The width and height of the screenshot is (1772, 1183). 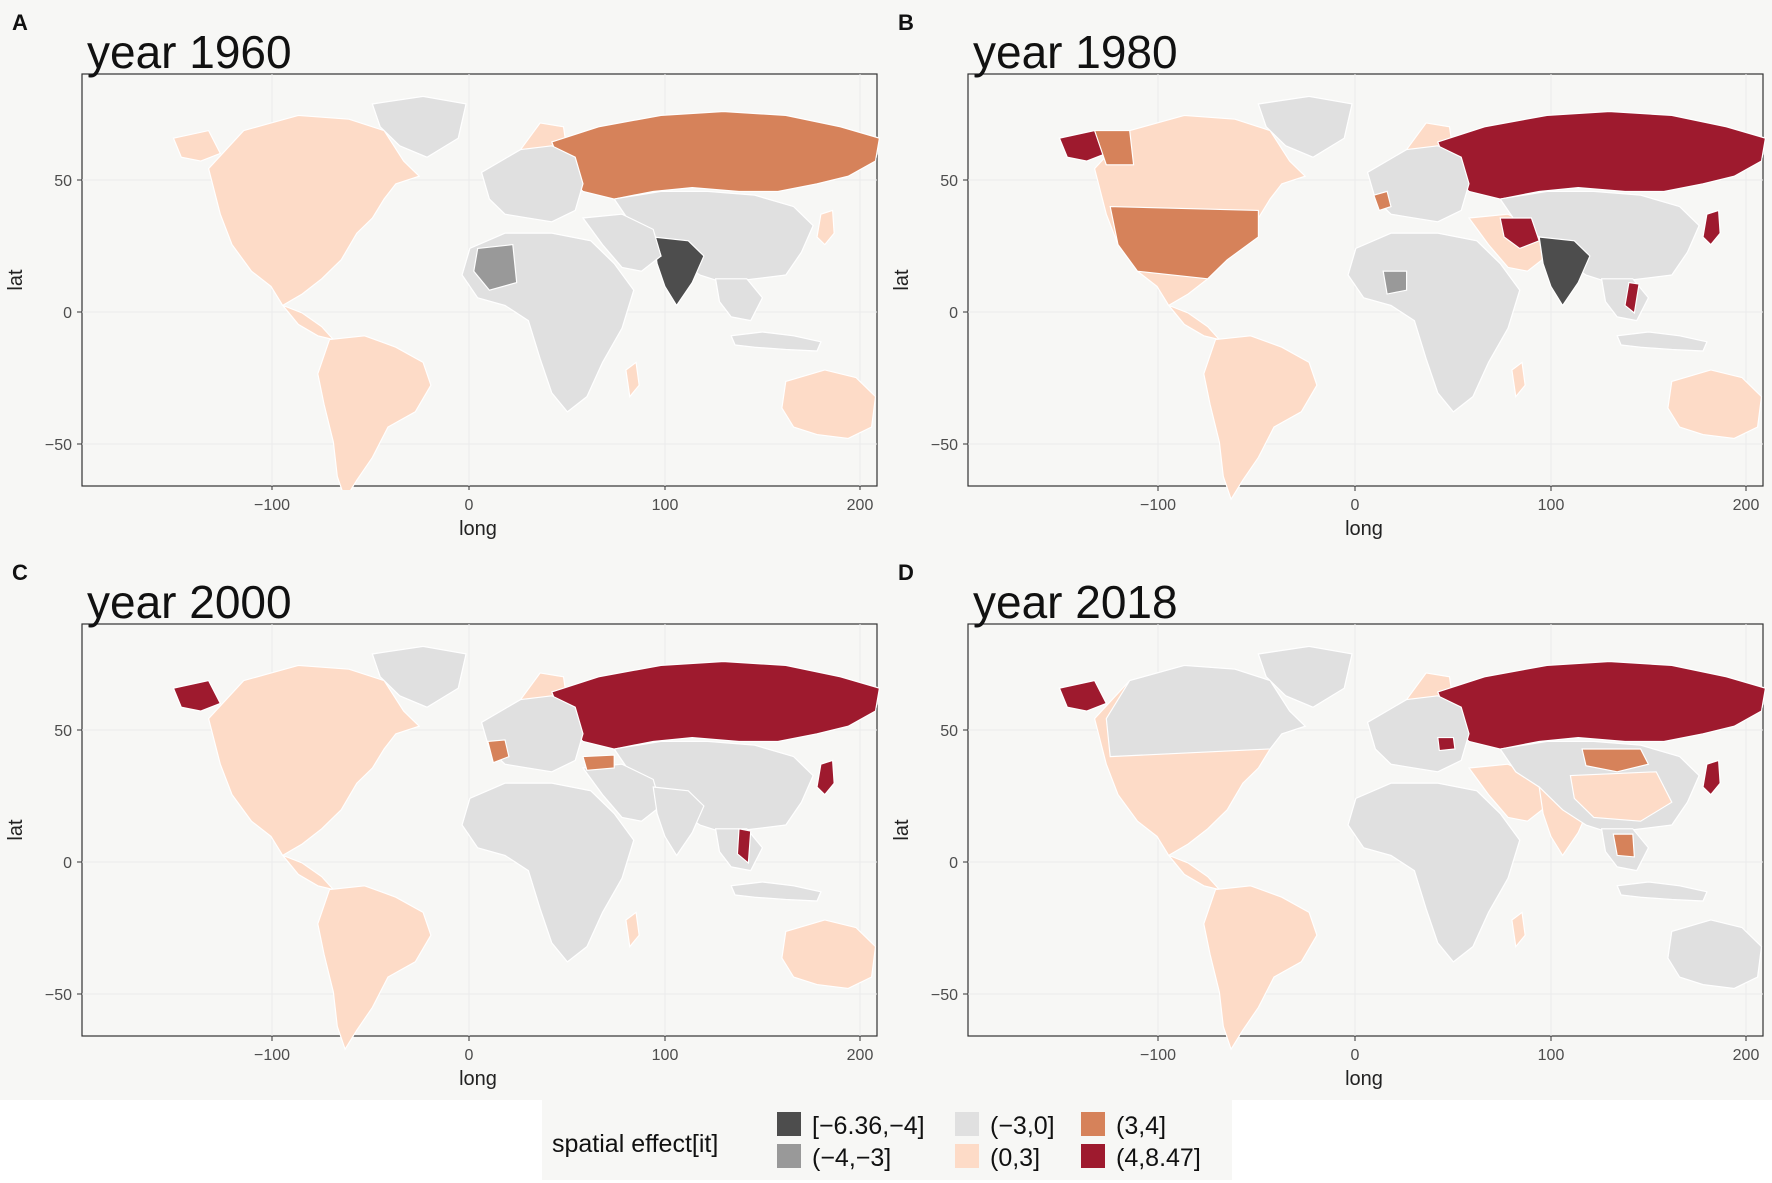 I want to click on panel-a-title: year 1960, so click(x=189, y=52).